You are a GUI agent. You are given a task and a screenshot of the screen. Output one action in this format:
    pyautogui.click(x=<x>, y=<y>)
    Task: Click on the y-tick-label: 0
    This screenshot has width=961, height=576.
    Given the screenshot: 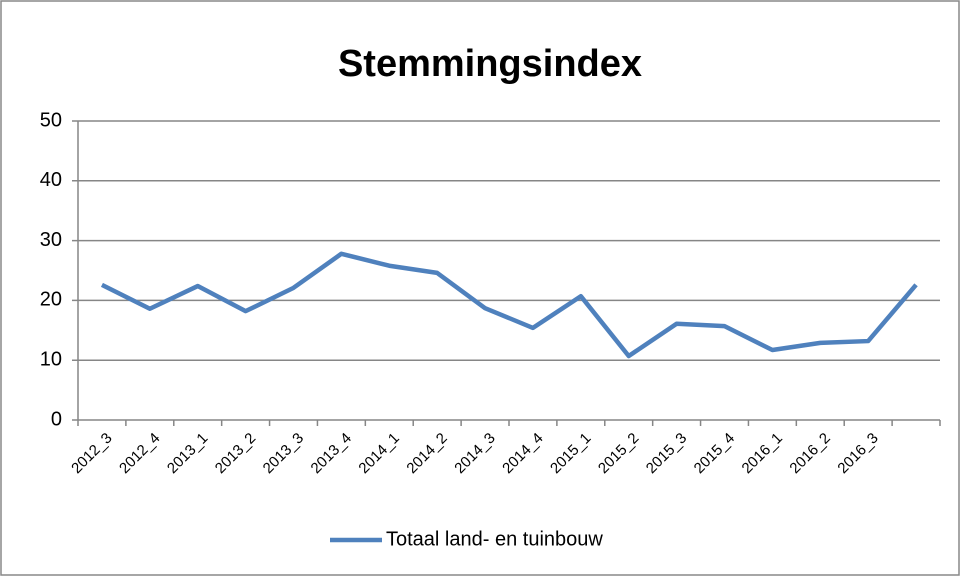 What is the action you would take?
    pyautogui.click(x=56, y=419)
    